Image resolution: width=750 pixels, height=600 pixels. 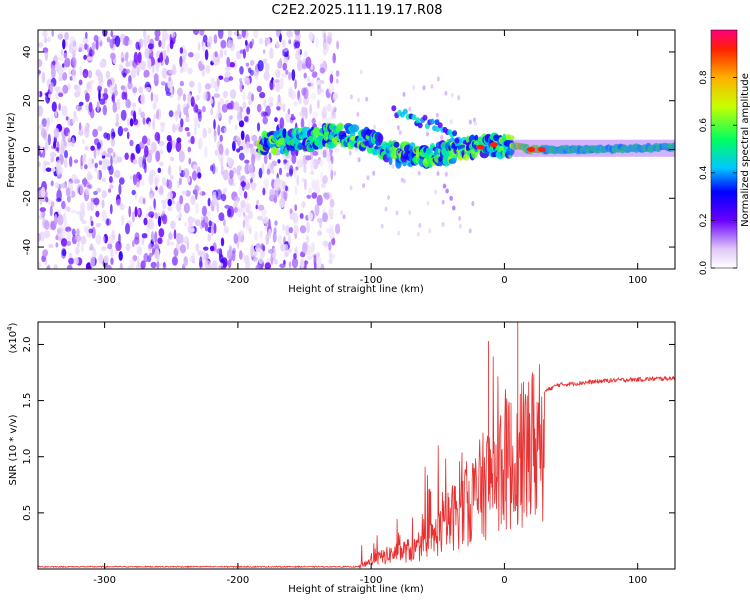 What do you see at coordinates (27, 52) in the screenshot?
I see `y-tick-label: 40` at bounding box center [27, 52].